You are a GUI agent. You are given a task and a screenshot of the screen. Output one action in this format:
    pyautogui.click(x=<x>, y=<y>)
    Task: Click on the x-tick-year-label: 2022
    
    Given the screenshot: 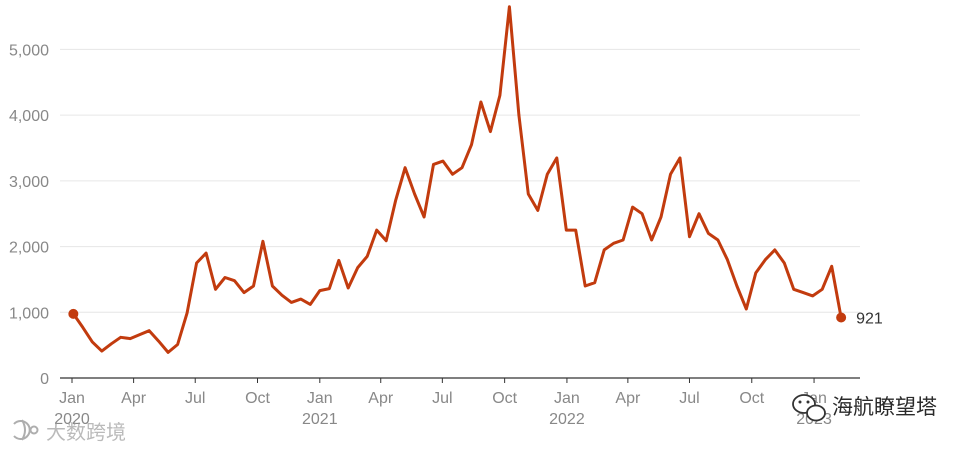 What is the action you would take?
    pyautogui.click(x=567, y=419)
    